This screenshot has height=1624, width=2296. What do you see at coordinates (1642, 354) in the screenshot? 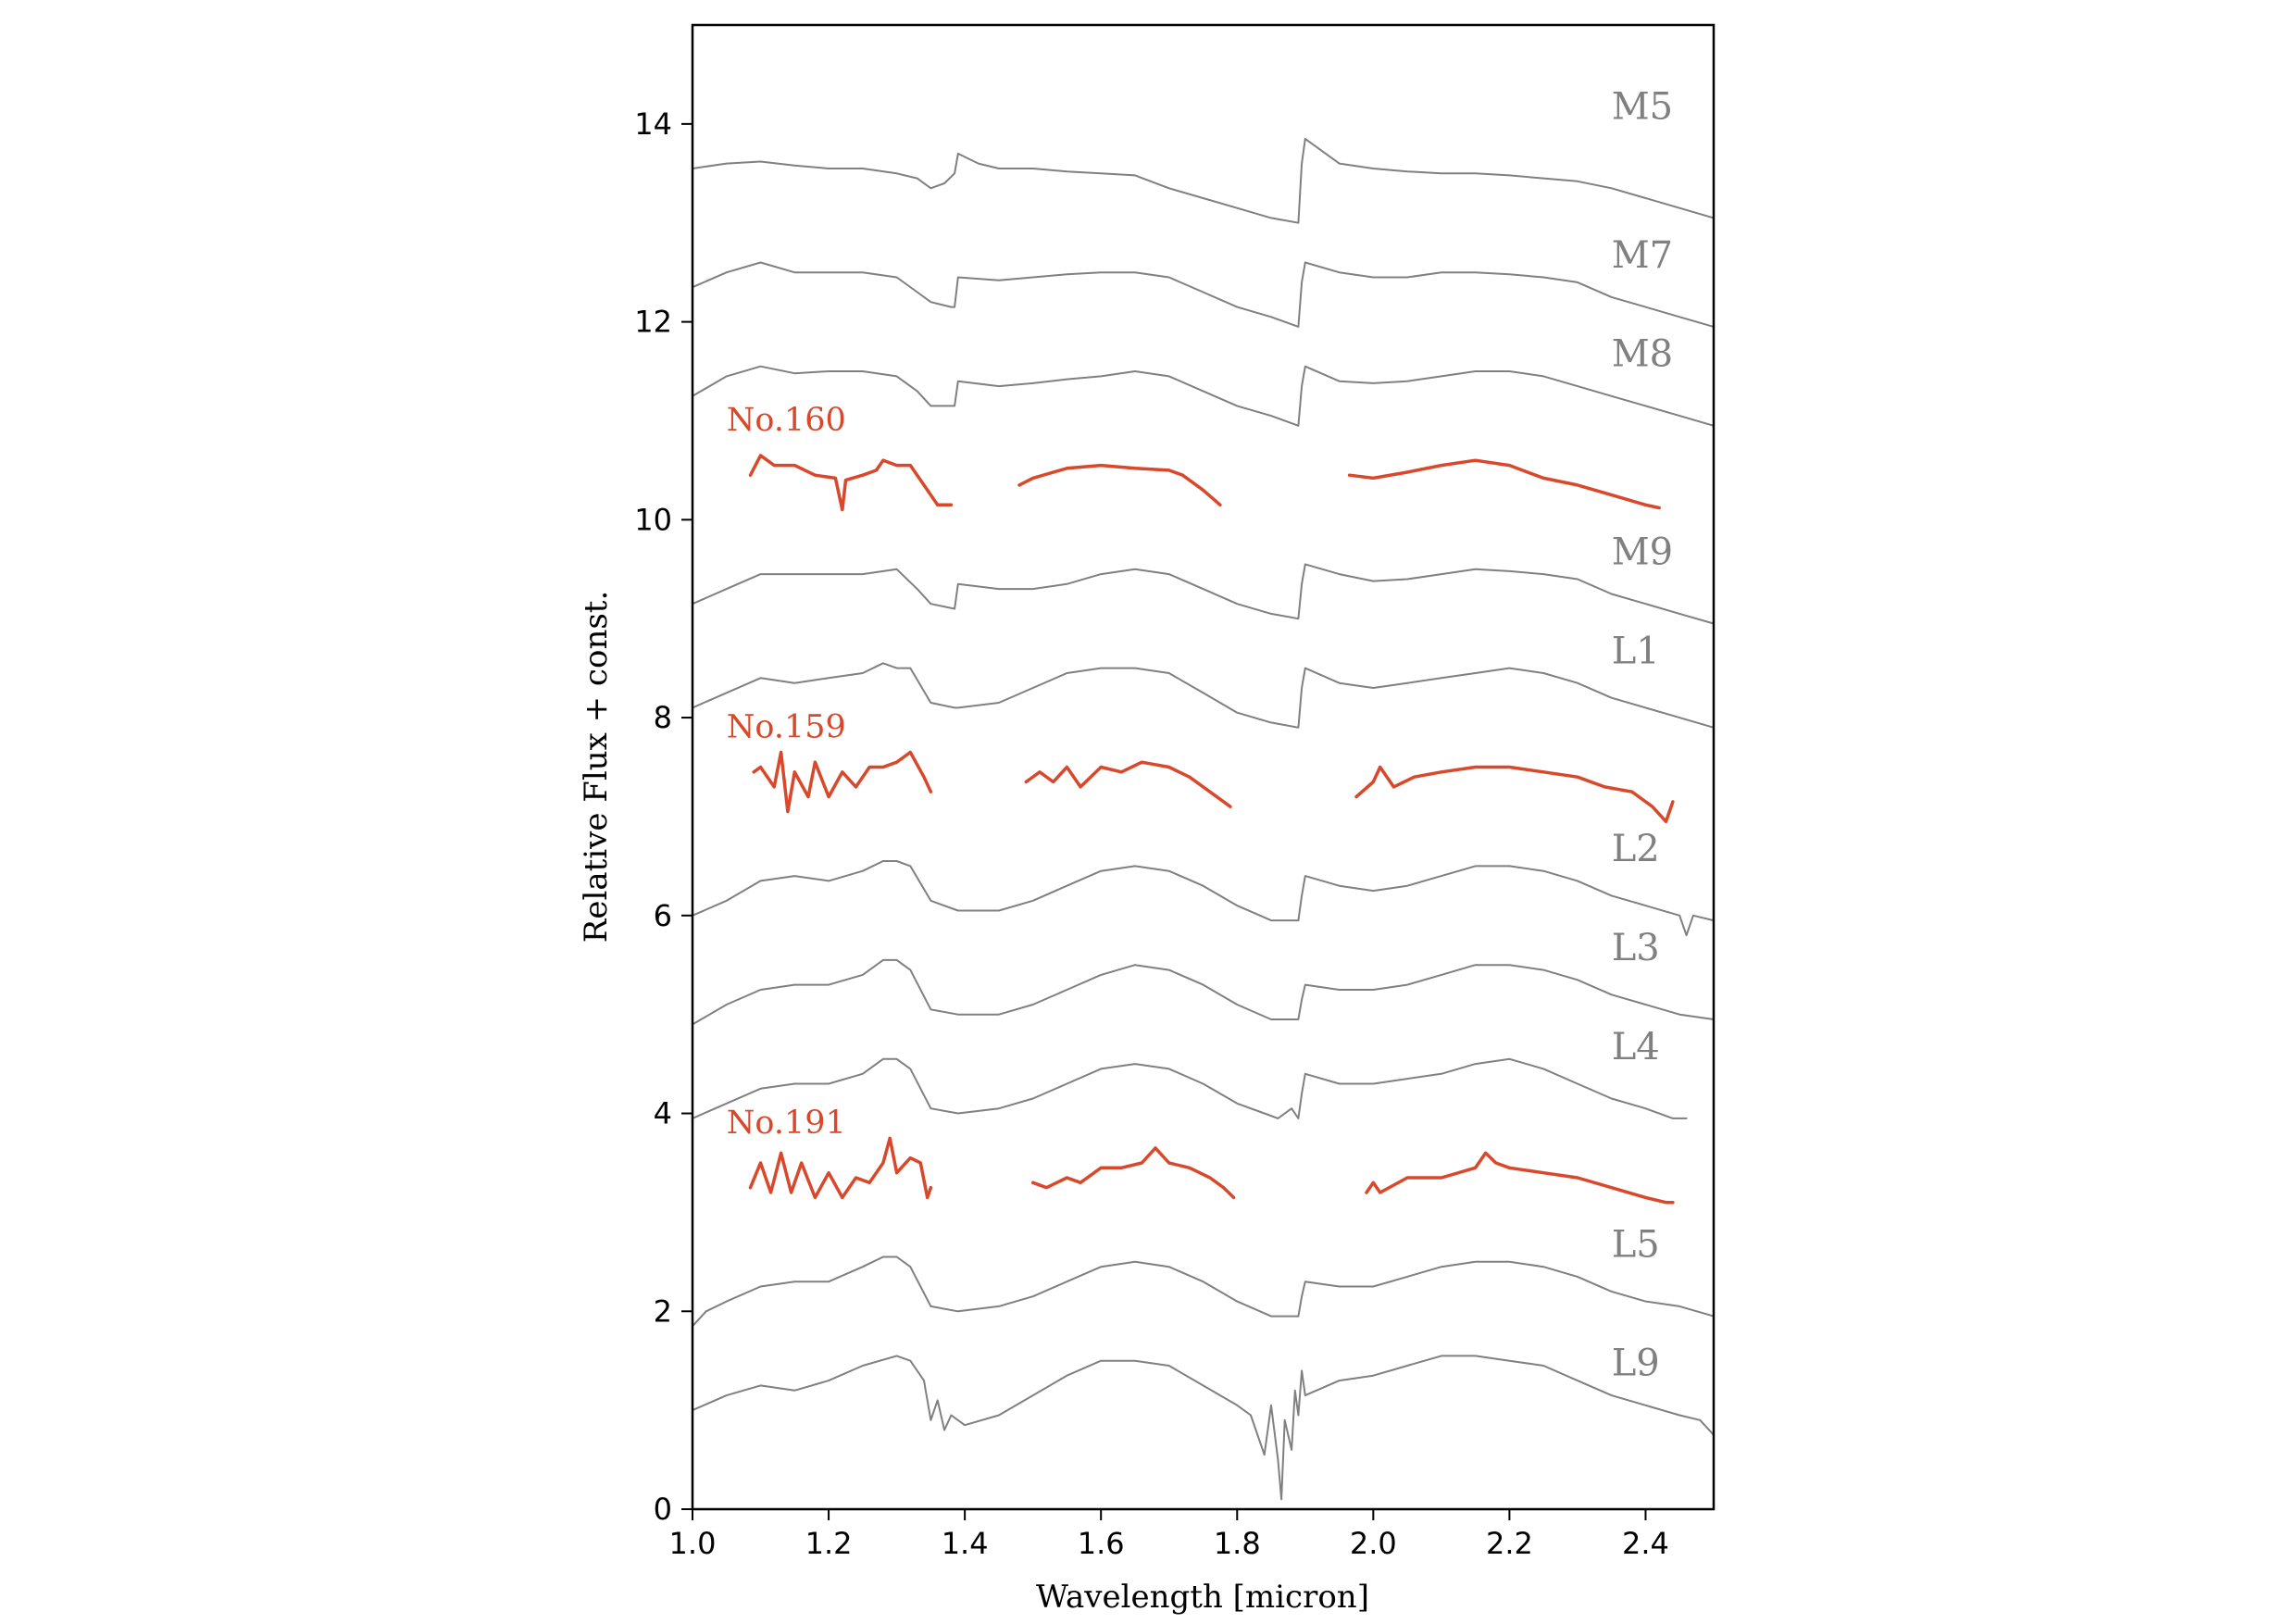
I see `series-label-m8: M8` at bounding box center [1642, 354].